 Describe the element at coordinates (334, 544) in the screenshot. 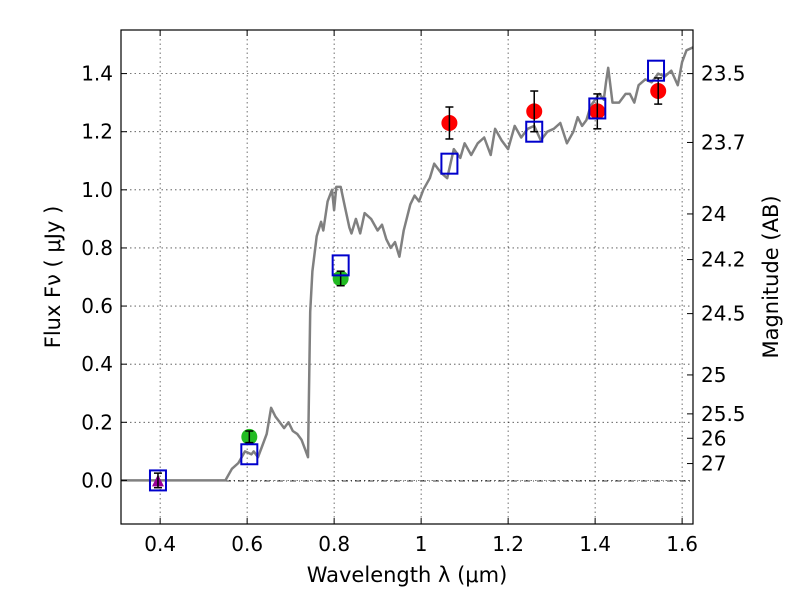

I see `x-tick-label: 0.8` at that location.